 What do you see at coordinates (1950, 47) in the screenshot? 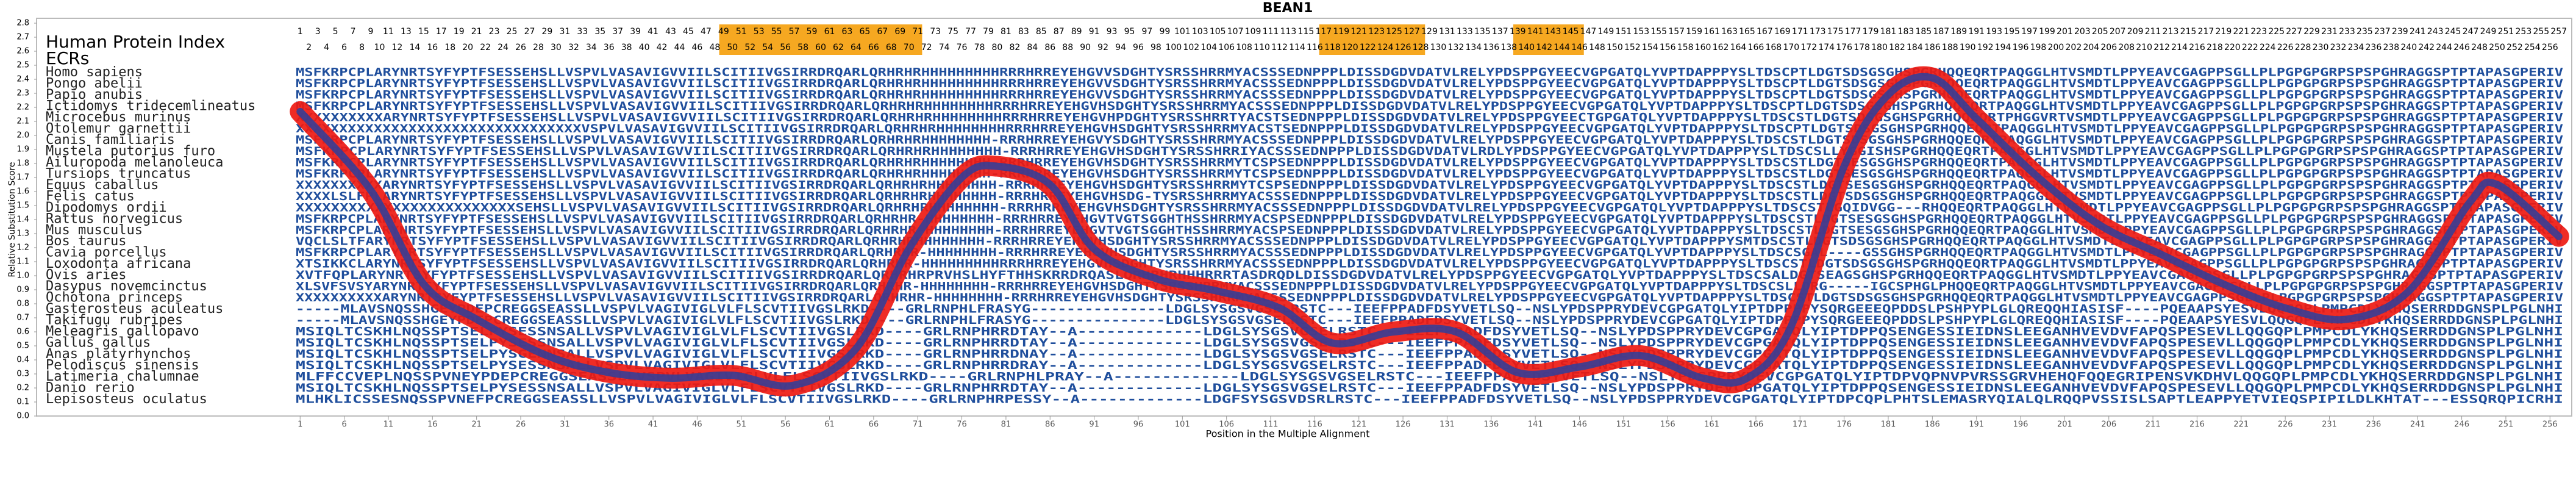
I see `position-number: 188` at bounding box center [1950, 47].